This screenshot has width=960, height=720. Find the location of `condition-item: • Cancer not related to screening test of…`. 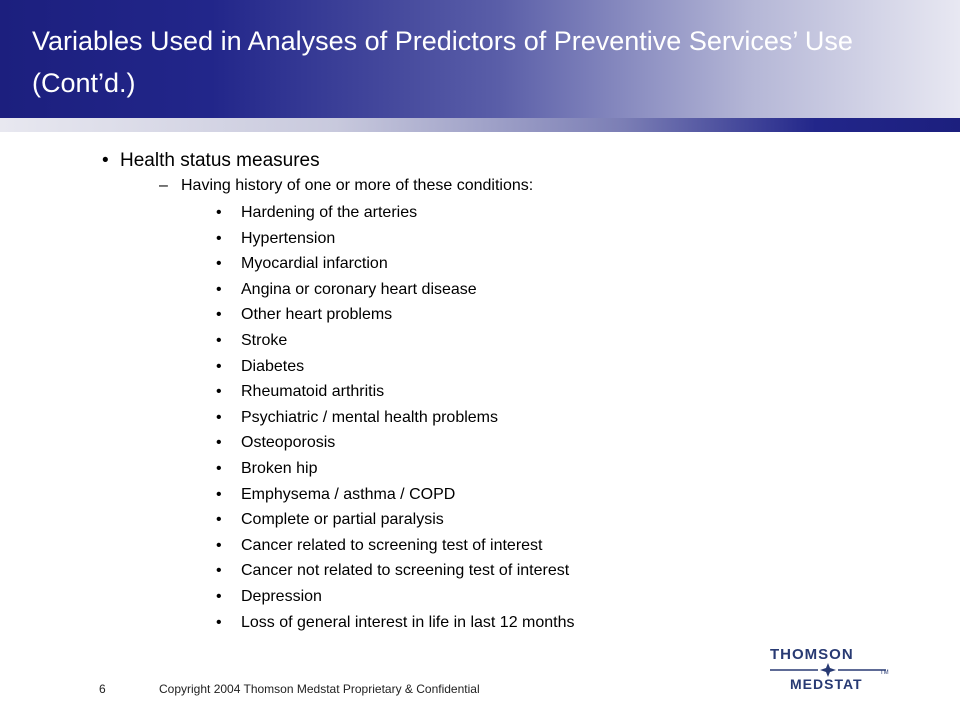

condition-item: • Cancer not related to screening test of… is located at coordinates (588, 571).